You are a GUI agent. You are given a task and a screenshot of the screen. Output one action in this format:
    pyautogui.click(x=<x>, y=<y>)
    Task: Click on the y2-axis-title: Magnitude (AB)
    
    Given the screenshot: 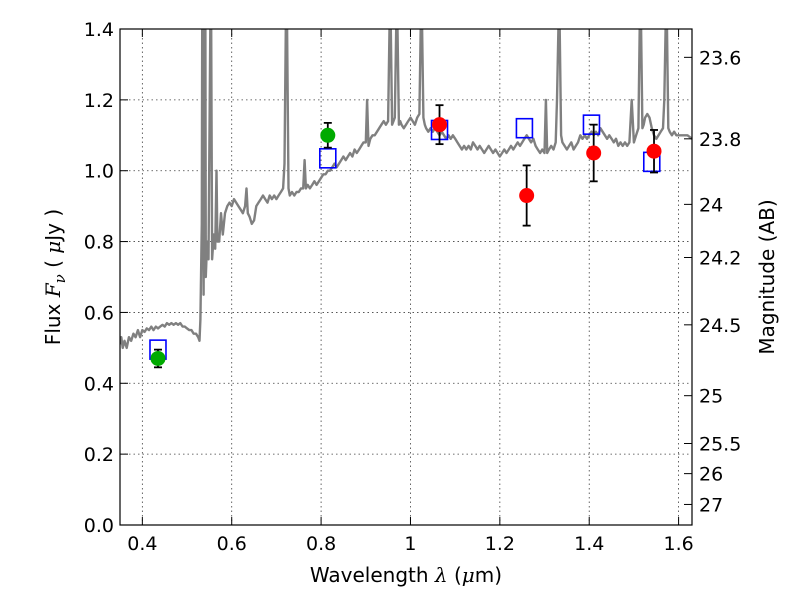 What is the action you would take?
    pyautogui.click(x=767, y=276)
    